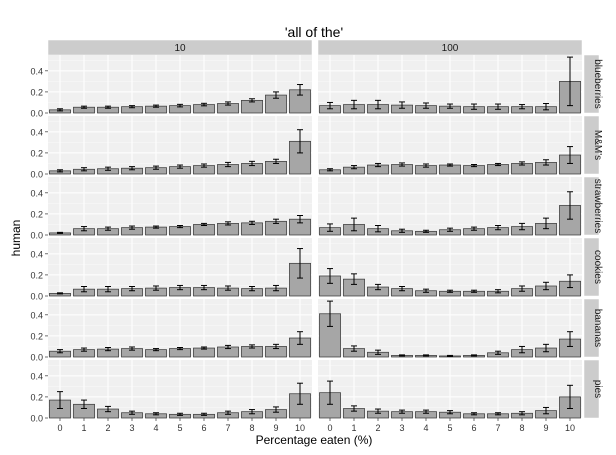 The height and width of the screenshot is (455, 616). What do you see at coordinates (171, 270) in the screenshot?
I see `panel-cookies-10: 0.0 0.2 0.4` at bounding box center [171, 270].